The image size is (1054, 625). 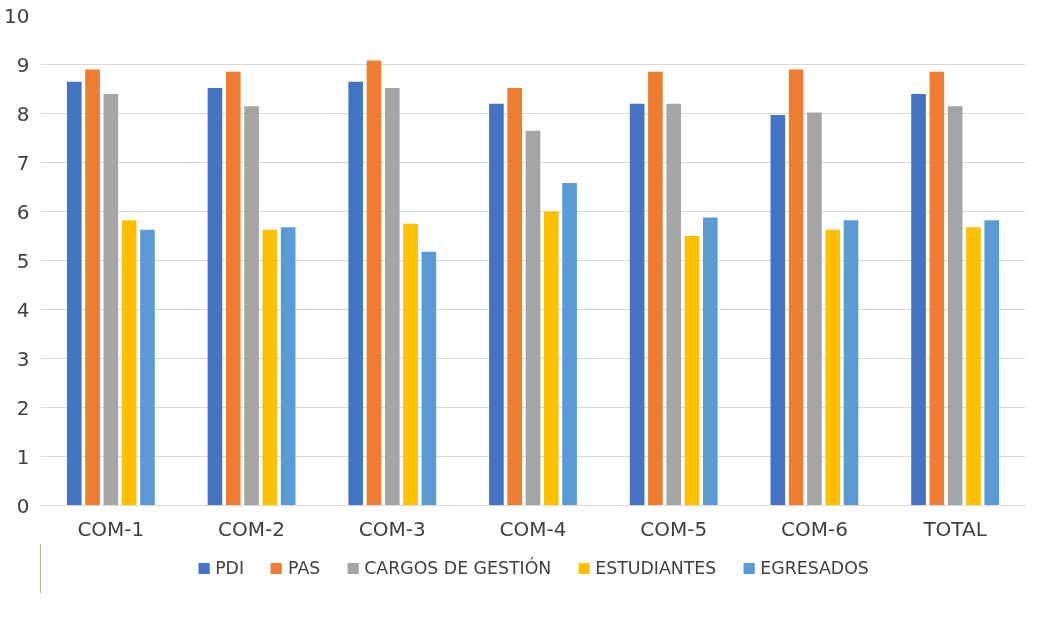 What do you see at coordinates (392, 528) in the screenshot?
I see `x-tick-label: COM-3` at bounding box center [392, 528].